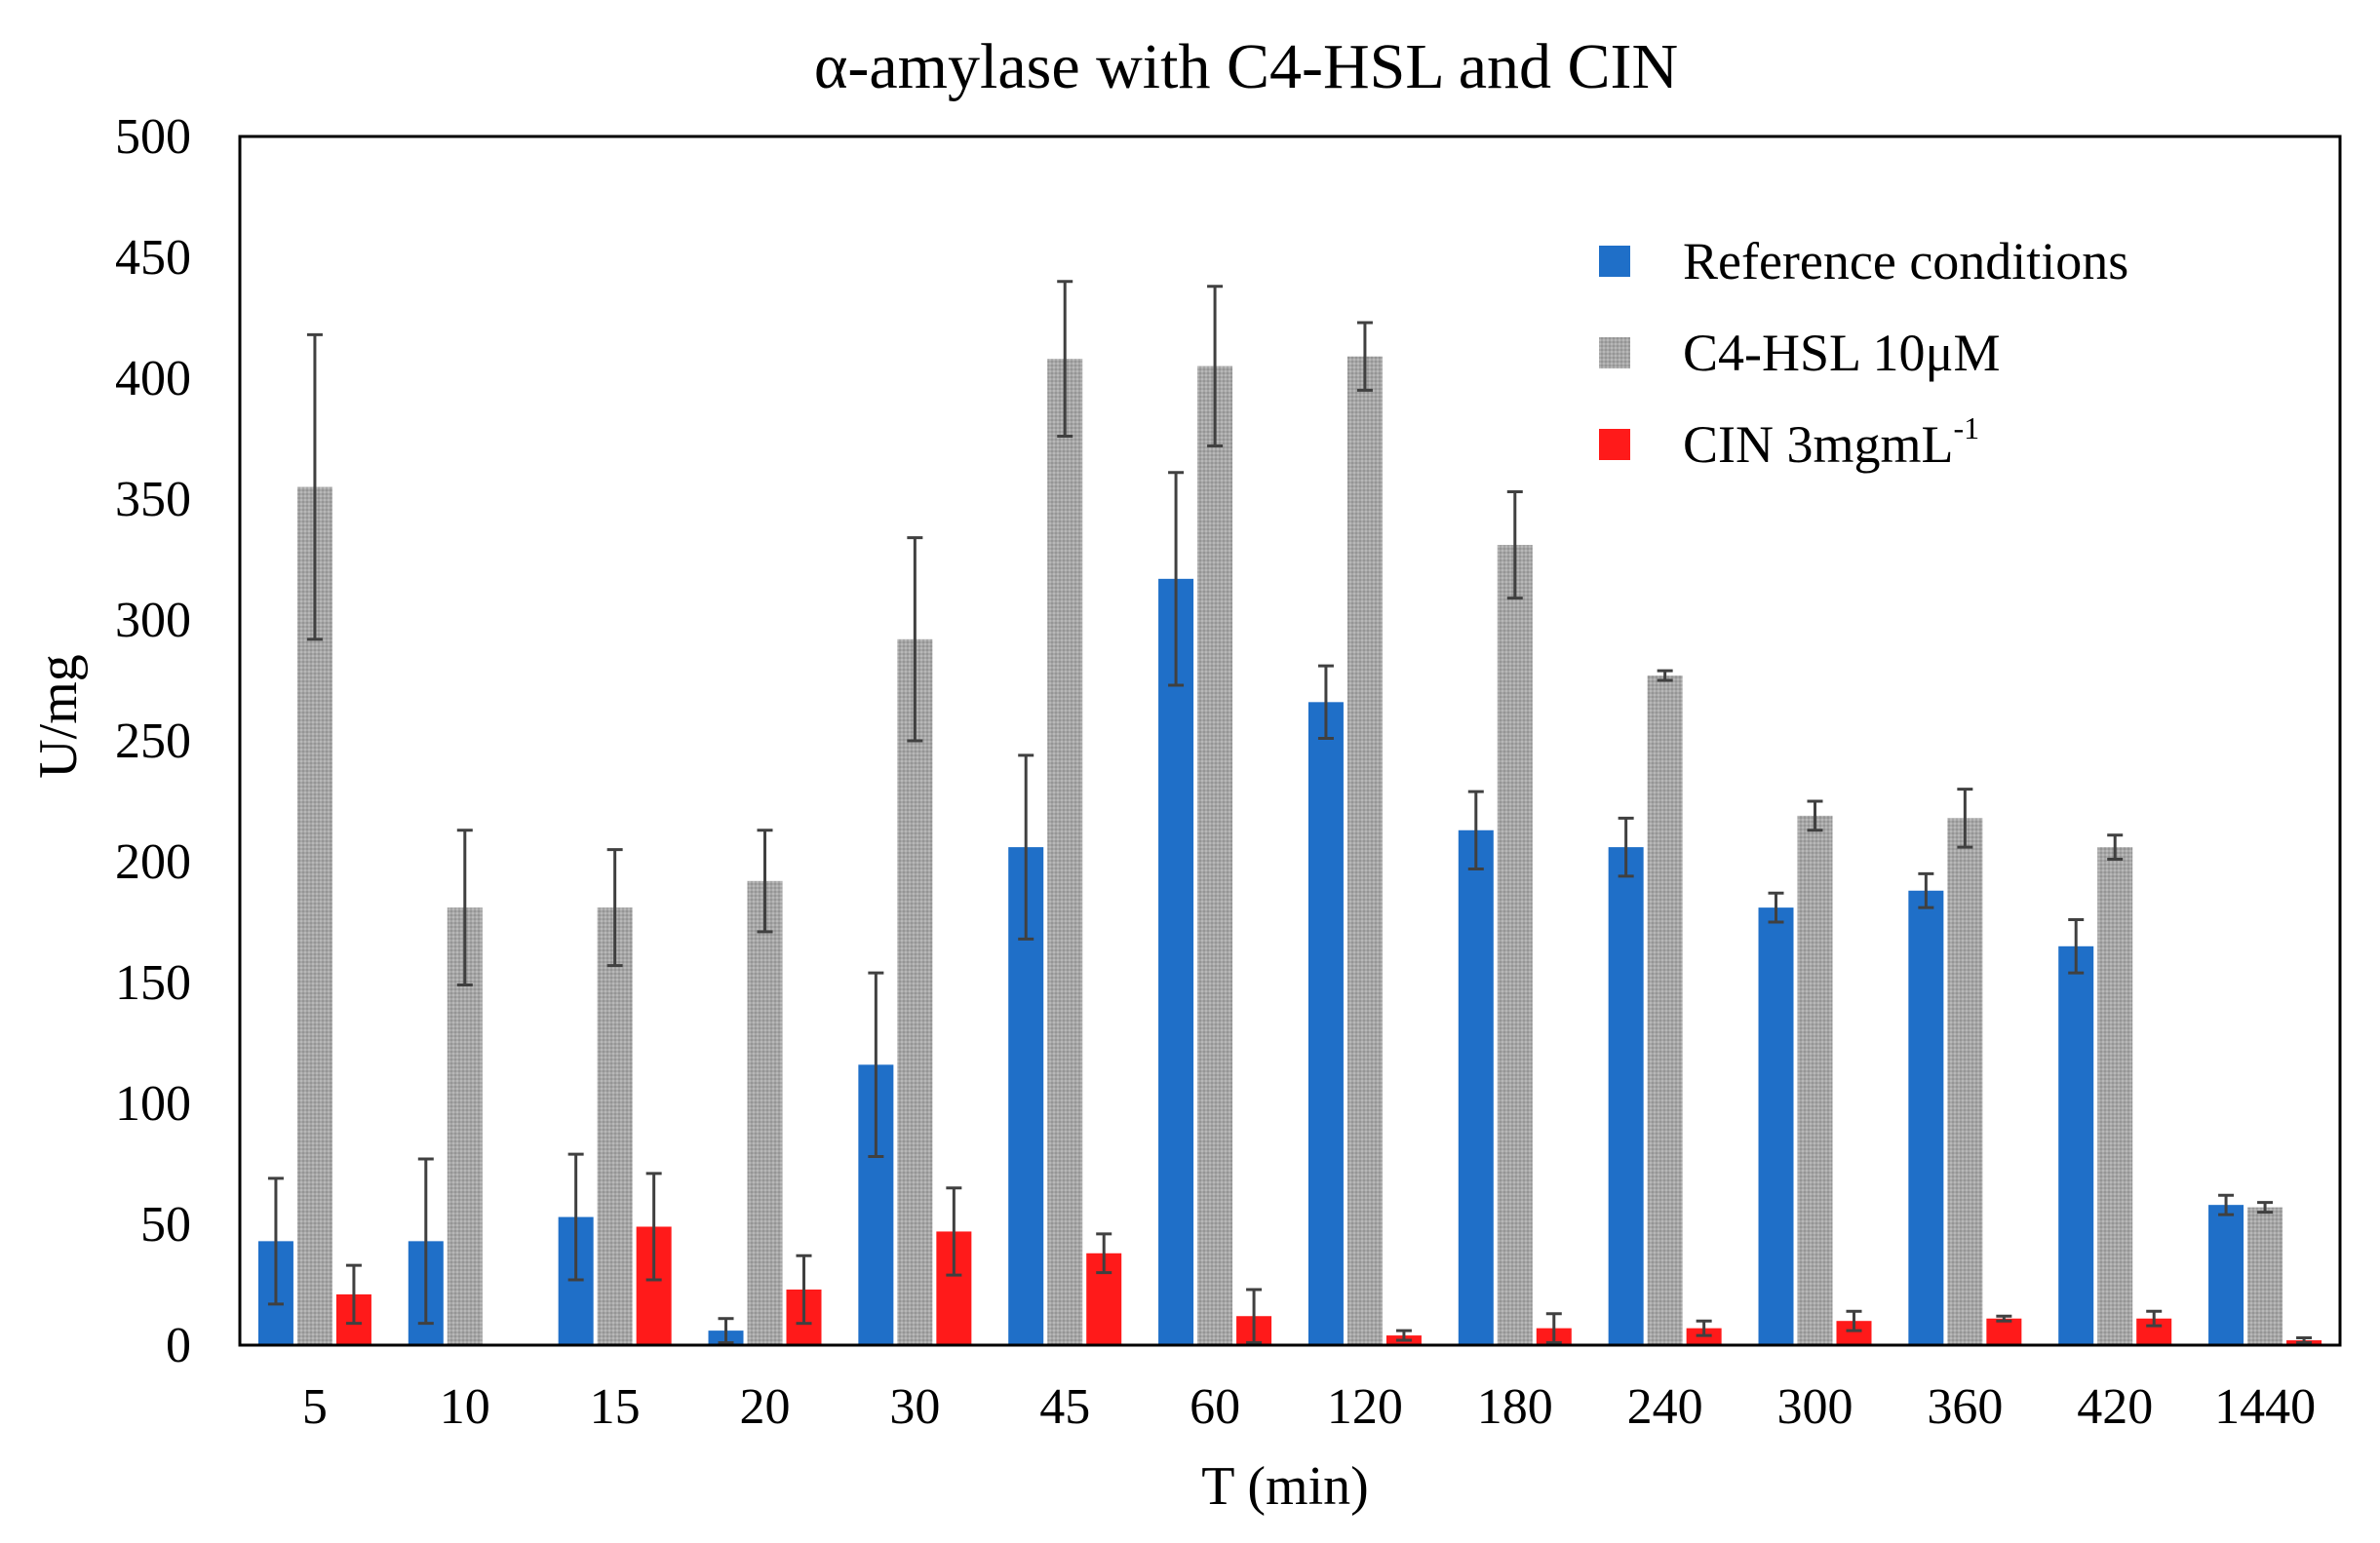 This screenshot has width=2380, height=1543. What do you see at coordinates (153, 500) in the screenshot?
I see `y-tick-label: 350` at bounding box center [153, 500].